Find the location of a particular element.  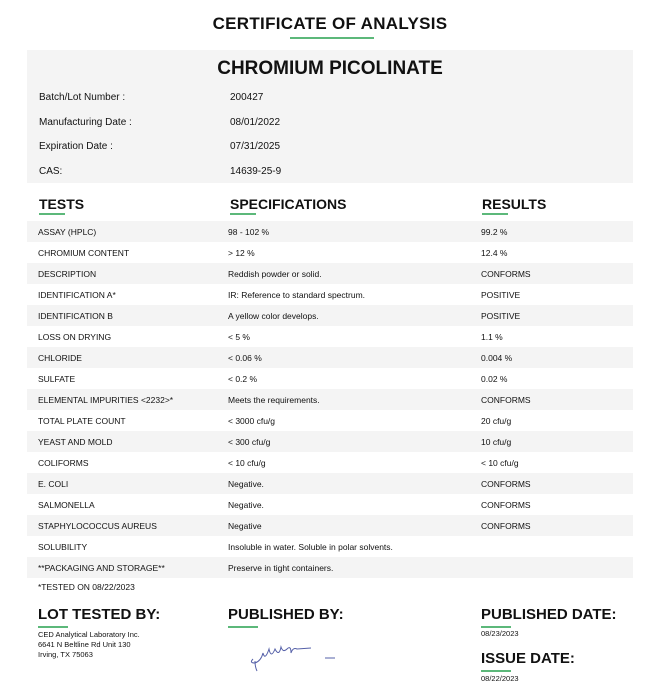

info-value: 14639-25-9 is located at coordinates (256, 171).